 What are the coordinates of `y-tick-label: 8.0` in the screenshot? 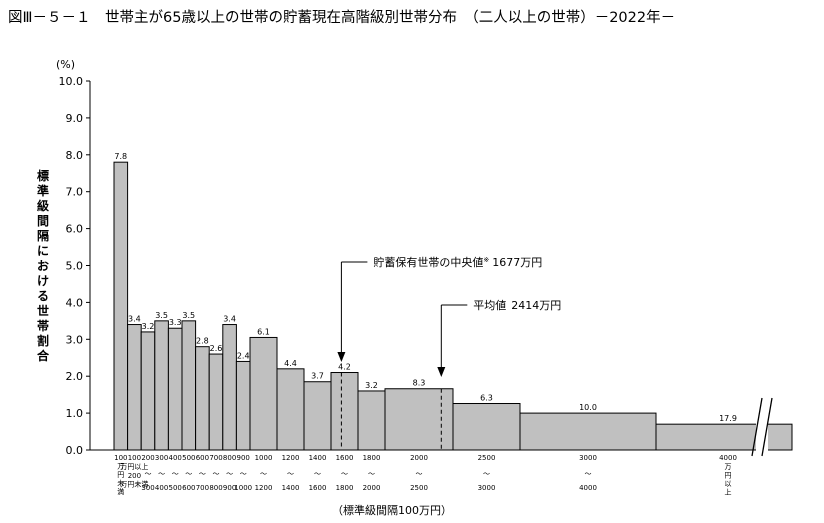 It's located at (75, 155).